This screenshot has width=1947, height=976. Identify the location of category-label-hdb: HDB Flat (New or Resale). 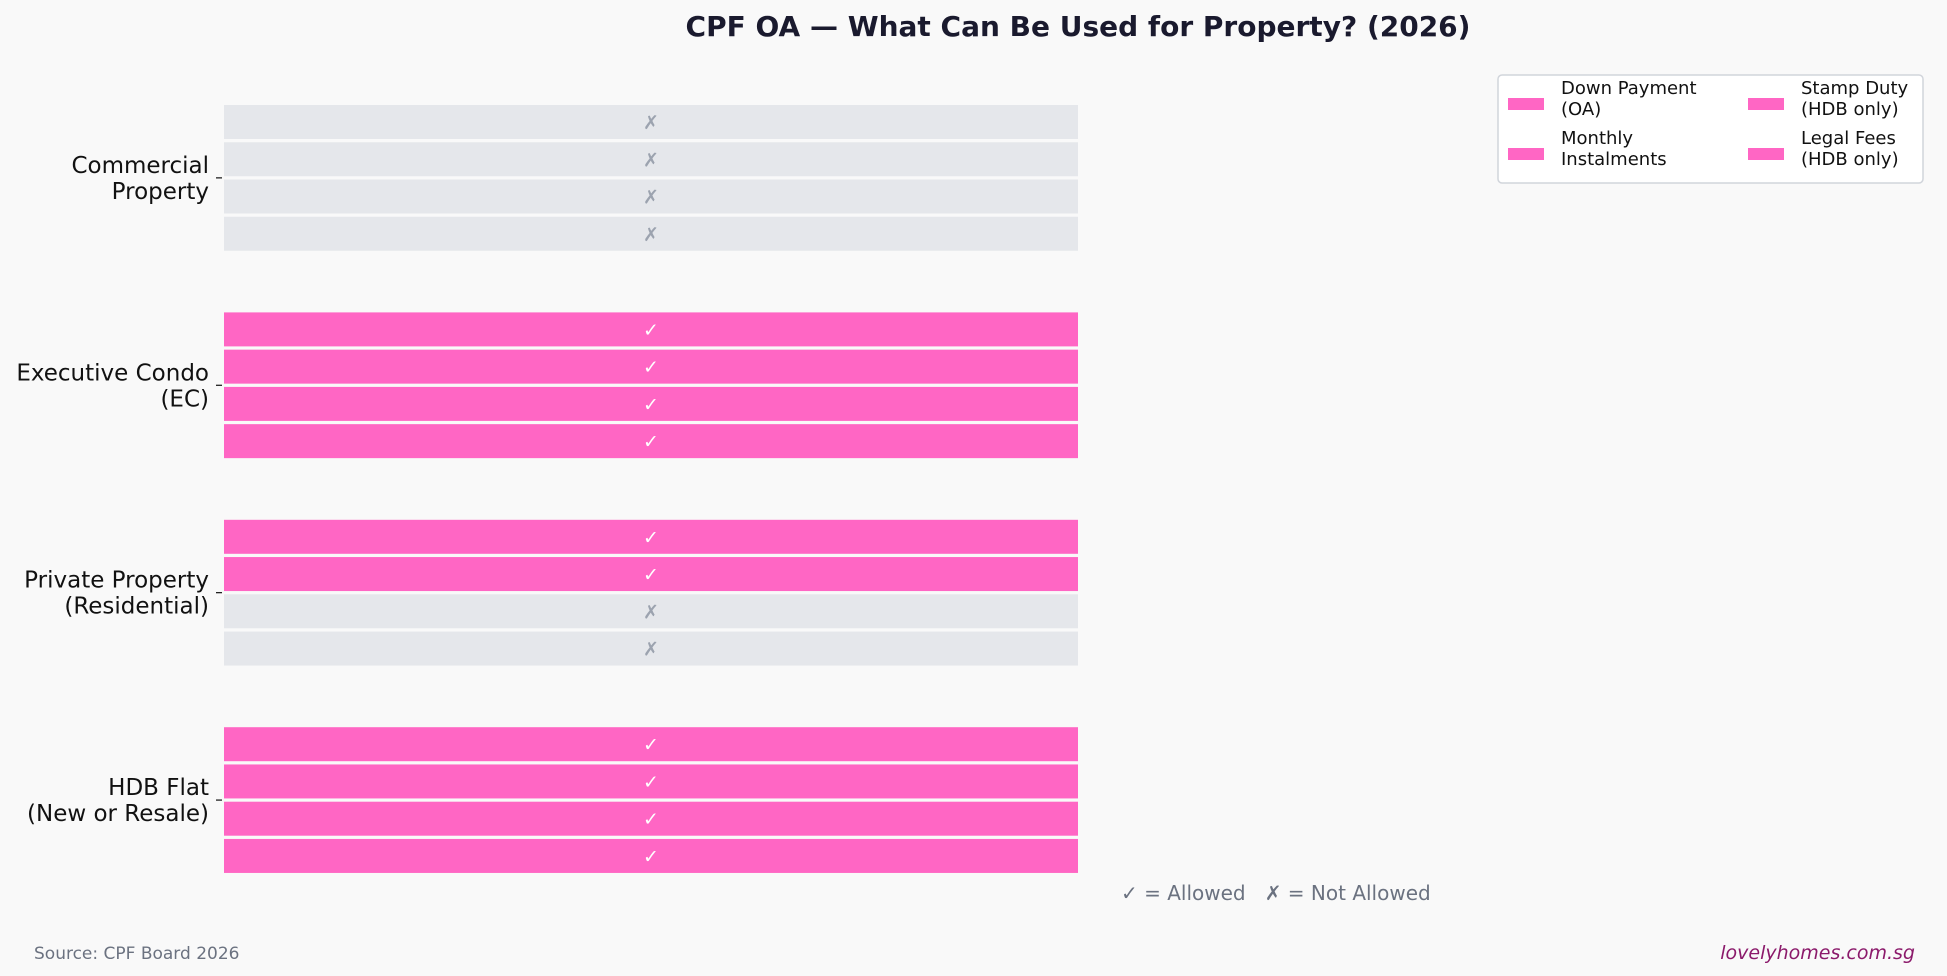
(118, 801).